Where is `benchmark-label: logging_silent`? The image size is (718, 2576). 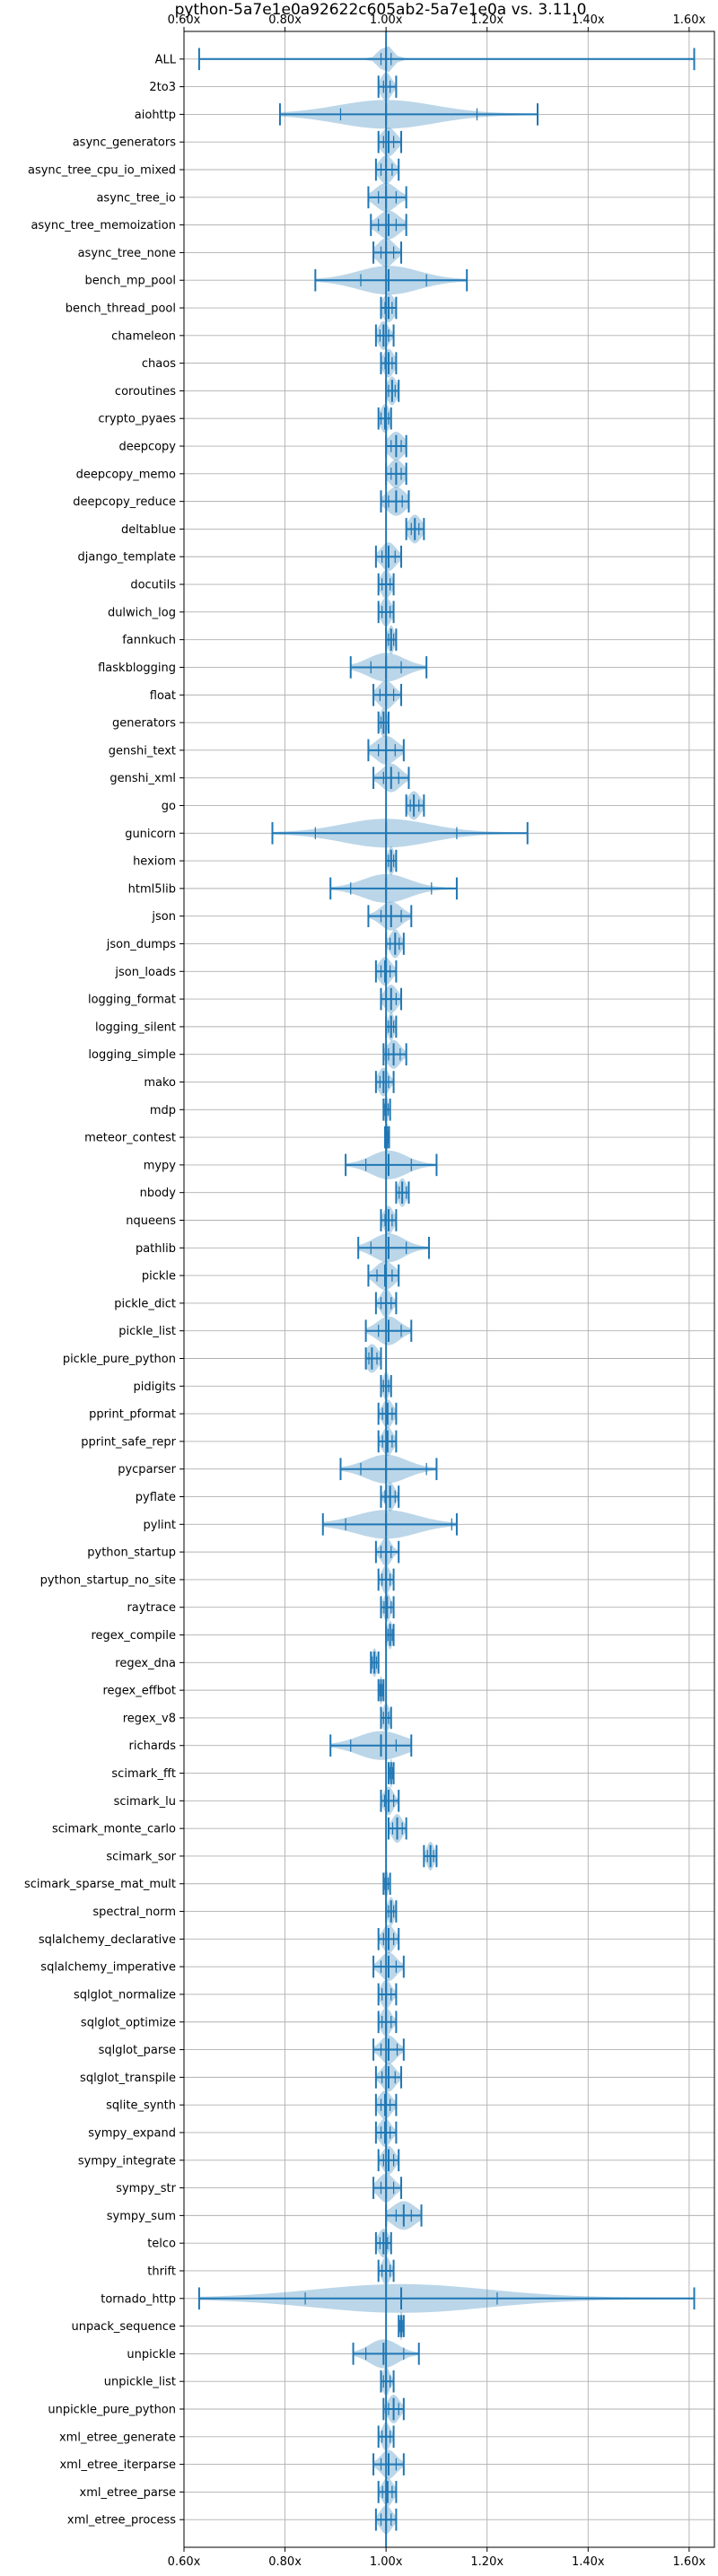
benchmark-label: logging_silent is located at coordinates (135, 1027).